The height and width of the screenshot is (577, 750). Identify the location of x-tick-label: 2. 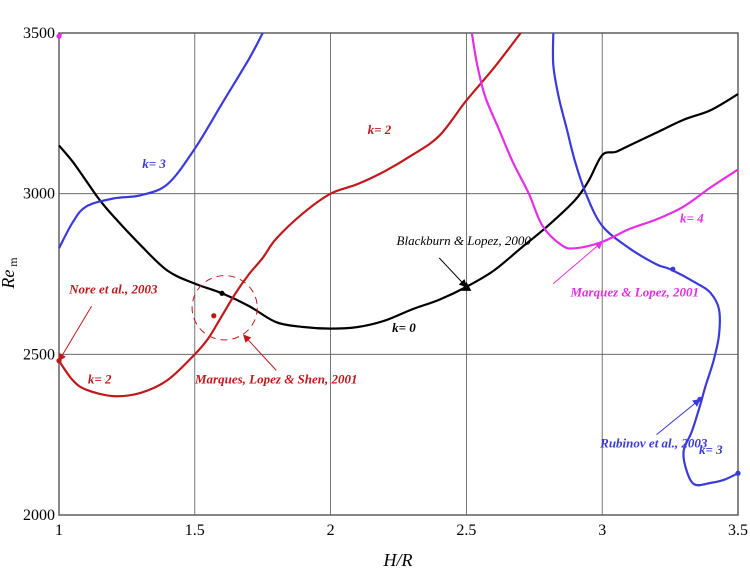
(331, 530).